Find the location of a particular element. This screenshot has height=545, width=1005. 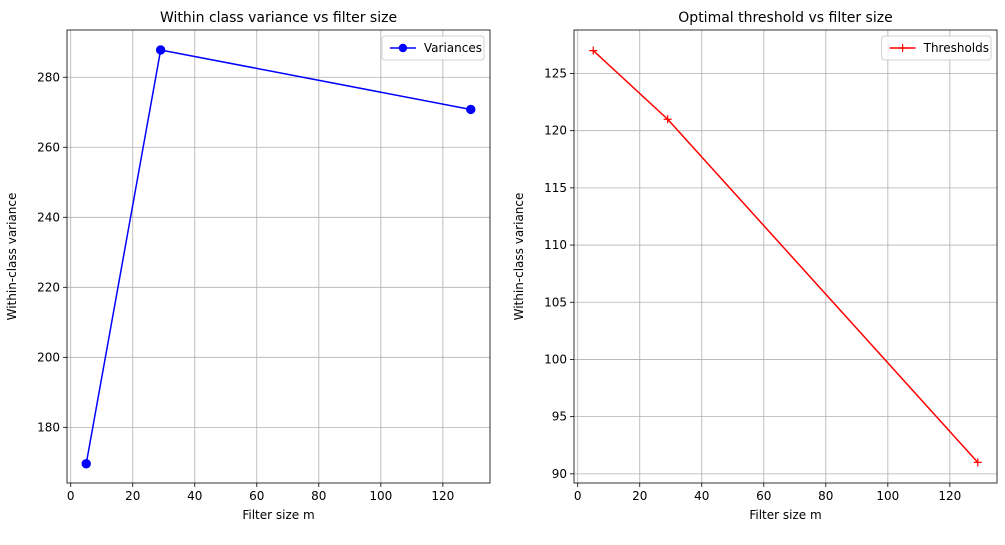

legend-marker-dot is located at coordinates (403, 48).